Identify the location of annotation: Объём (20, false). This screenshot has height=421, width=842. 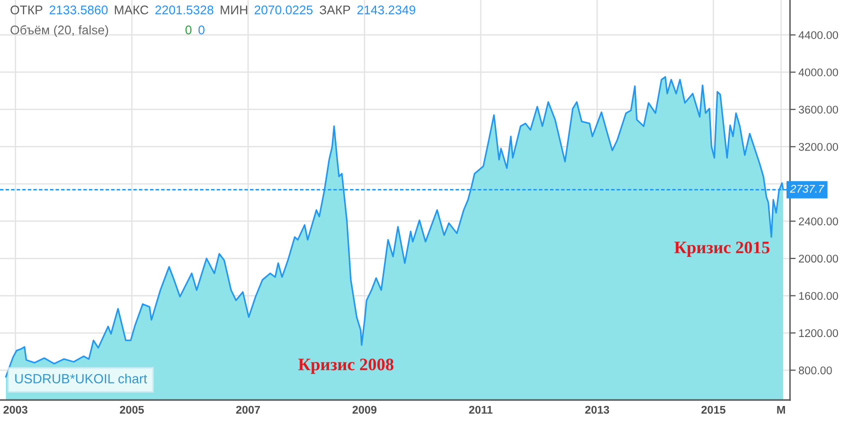
(59, 31).